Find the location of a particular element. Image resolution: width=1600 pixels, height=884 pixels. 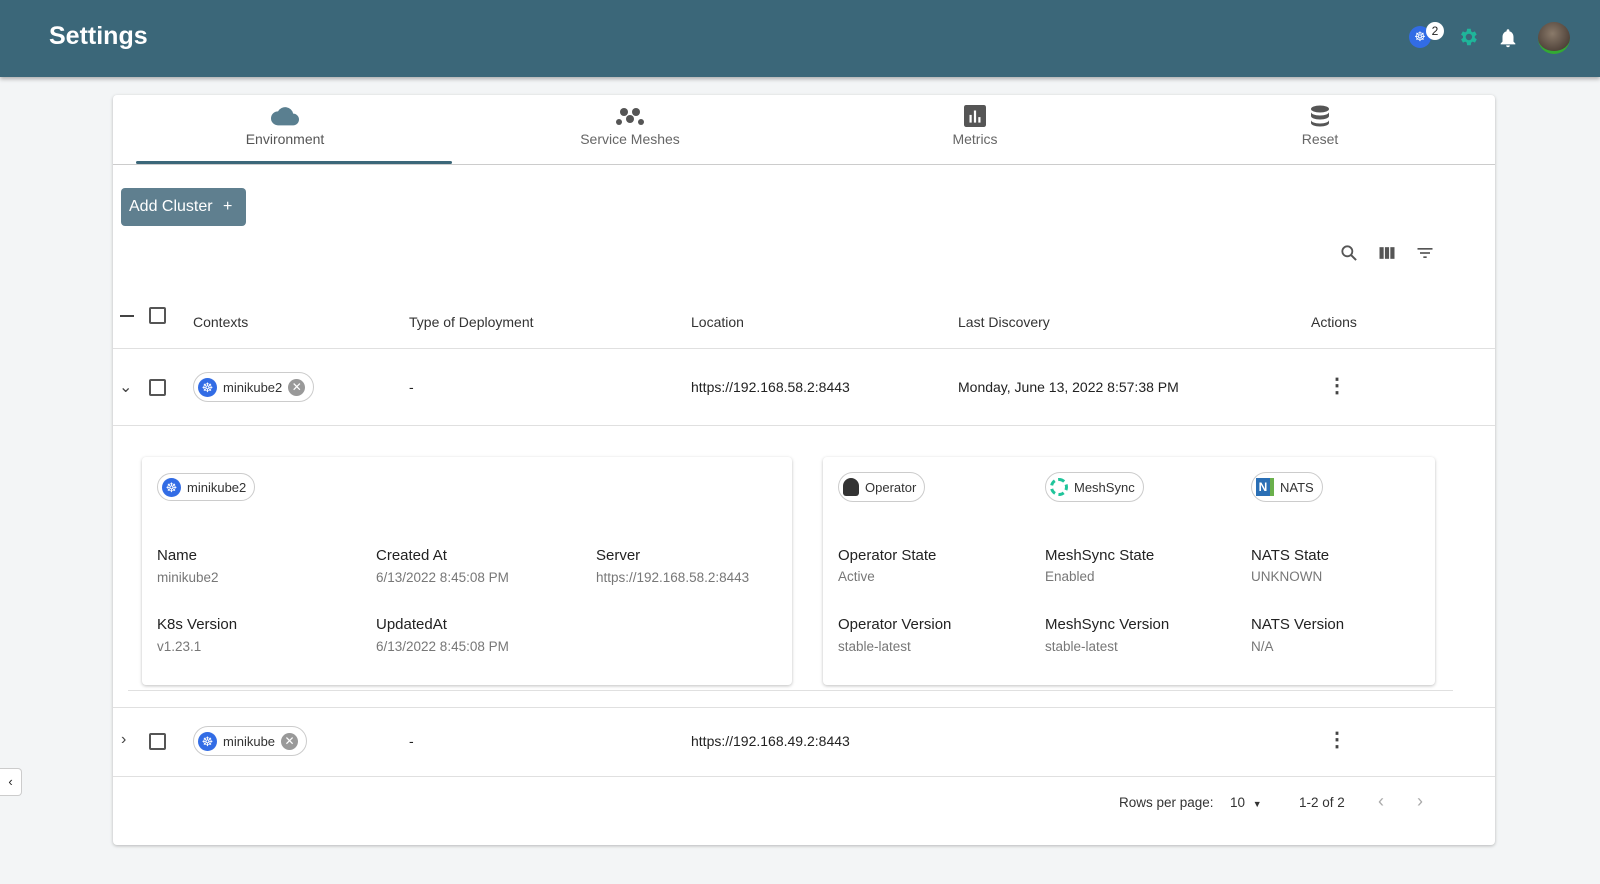

chevron-down-icon: ⌄ is located at coordinates (126, 387).